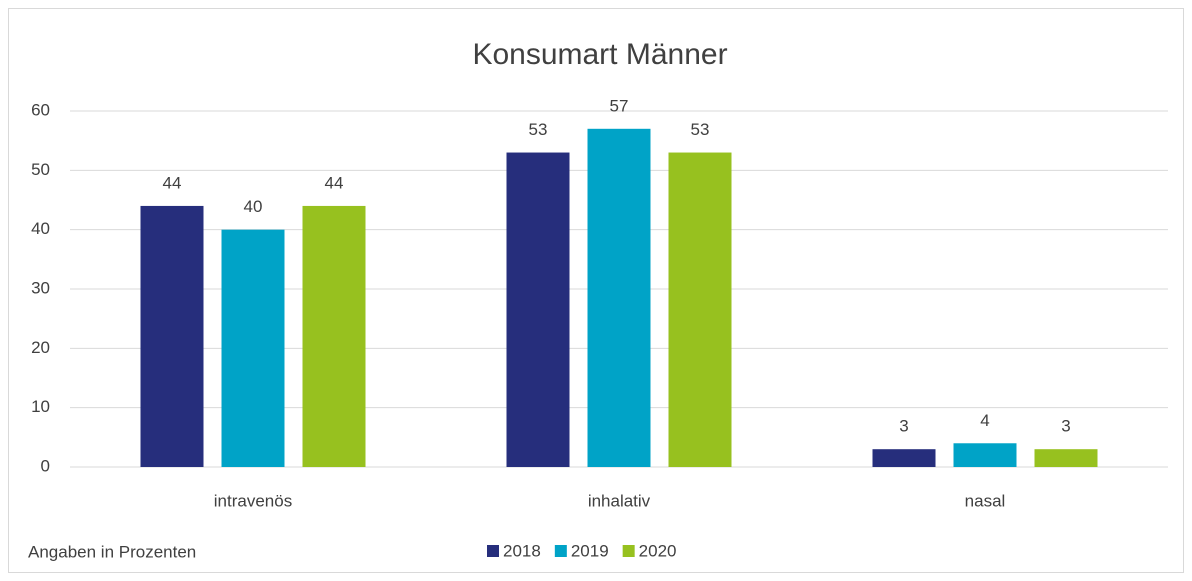  What do you see at coordinates (590, 550) in the screenshot?
I see `legend-label: 2019` at bounding box center [590, 550].